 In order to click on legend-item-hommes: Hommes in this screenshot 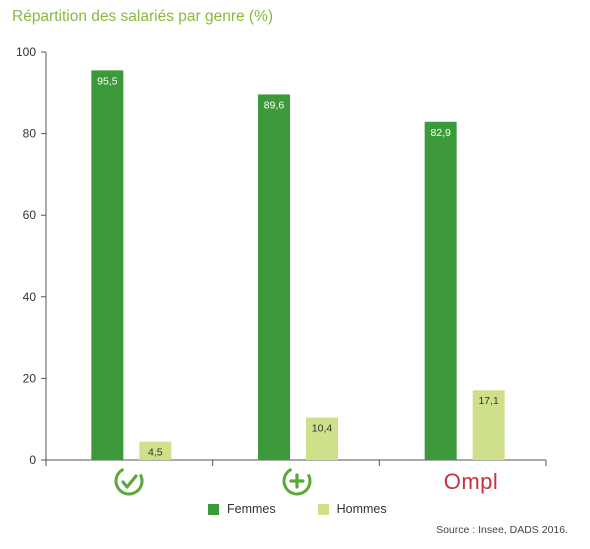, I will do `click(352, 509)`.